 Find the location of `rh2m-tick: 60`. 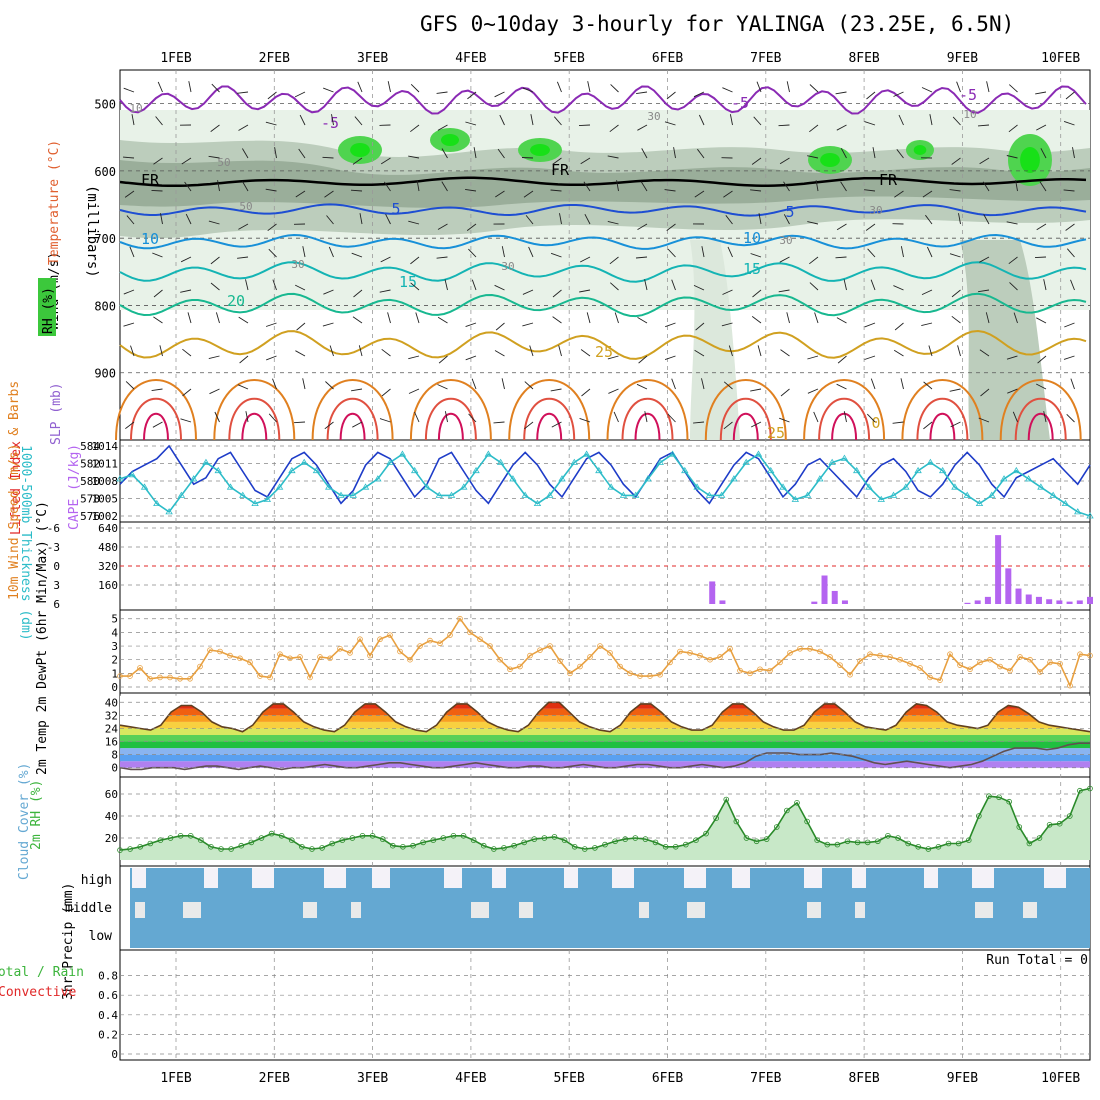

rh2m-tick: 60 is located at coordinates (111, 794).